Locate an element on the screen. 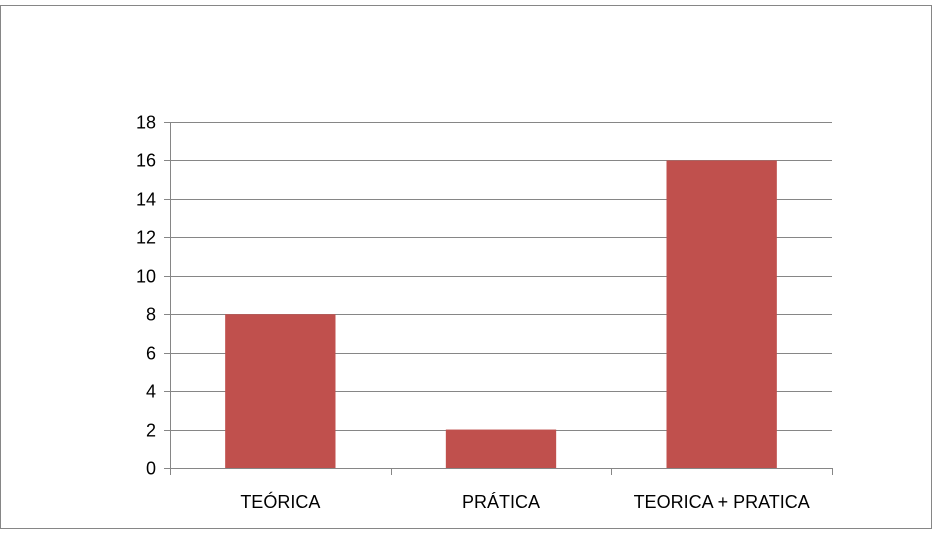 This screenshot has width=933, height=535. y-tick-label: 8 is located at coordinates (151, 315).